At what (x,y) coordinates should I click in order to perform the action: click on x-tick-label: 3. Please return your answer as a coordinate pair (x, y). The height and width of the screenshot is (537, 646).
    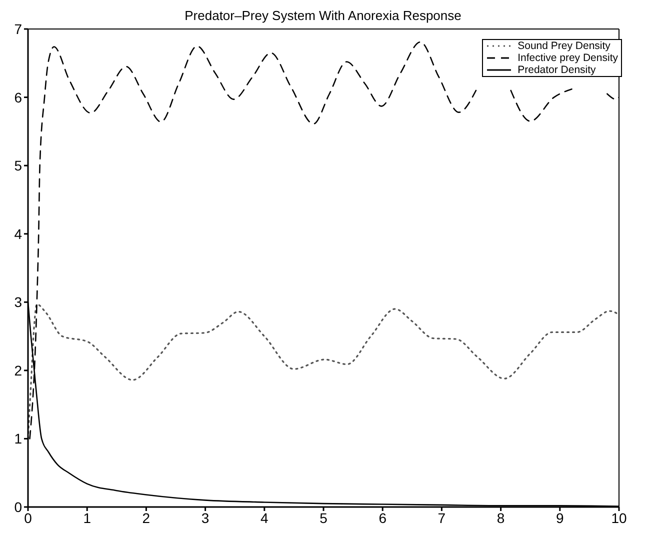
    Looking at the image, I should click on (205, 518).